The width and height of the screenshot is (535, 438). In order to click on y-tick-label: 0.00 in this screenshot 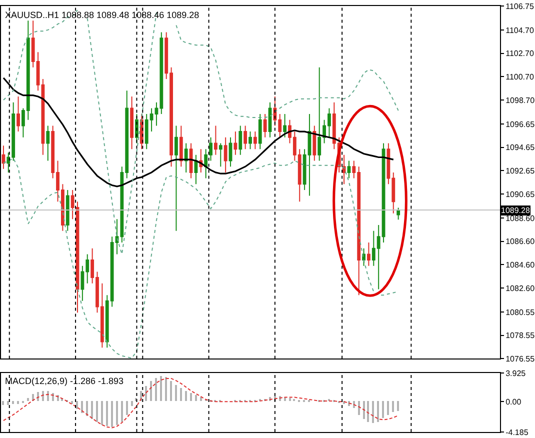, I will do `click(514, 401)`.